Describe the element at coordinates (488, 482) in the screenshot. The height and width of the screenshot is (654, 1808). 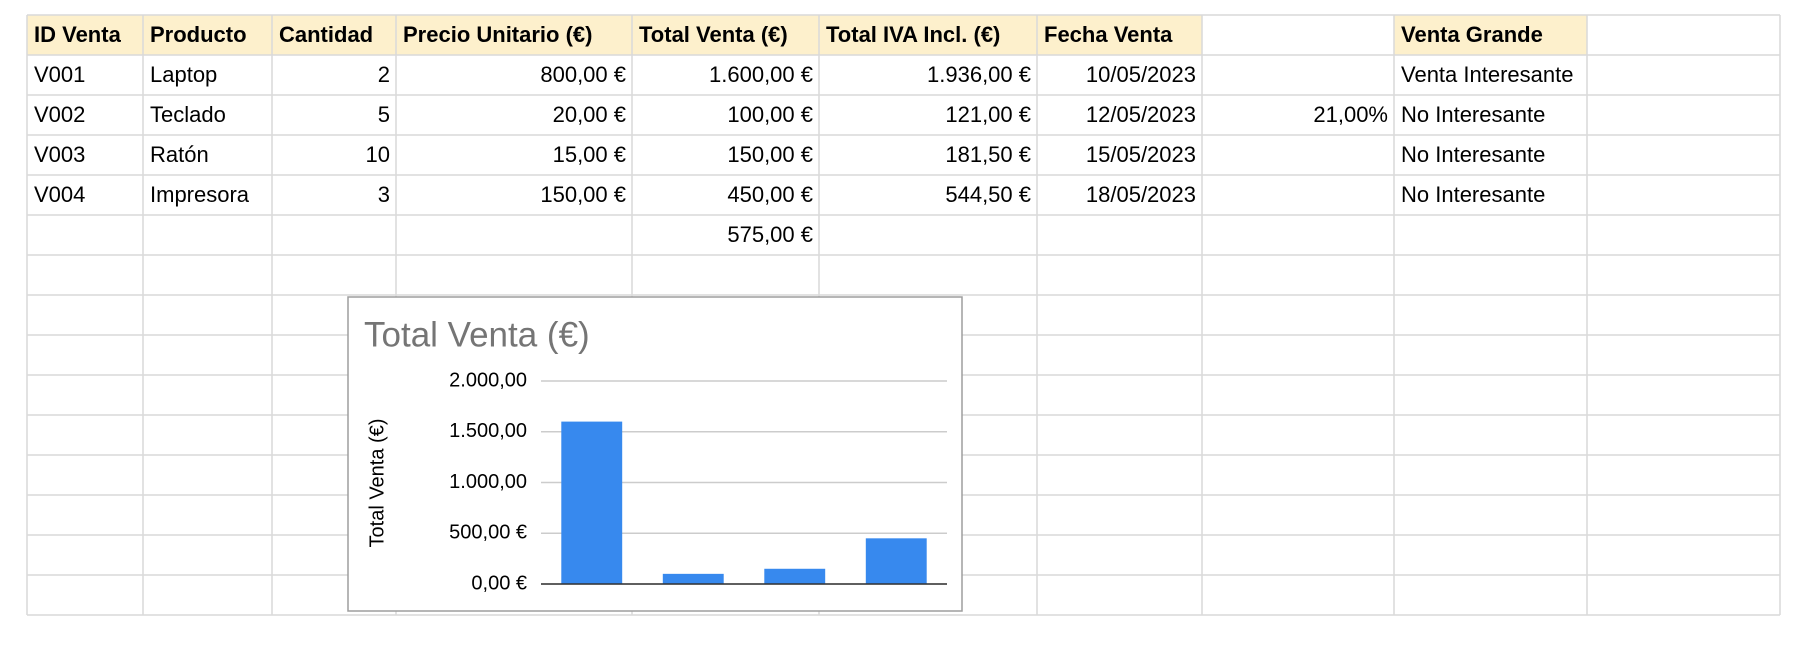
I see `y-tick-label: 1.000,00` at that location.